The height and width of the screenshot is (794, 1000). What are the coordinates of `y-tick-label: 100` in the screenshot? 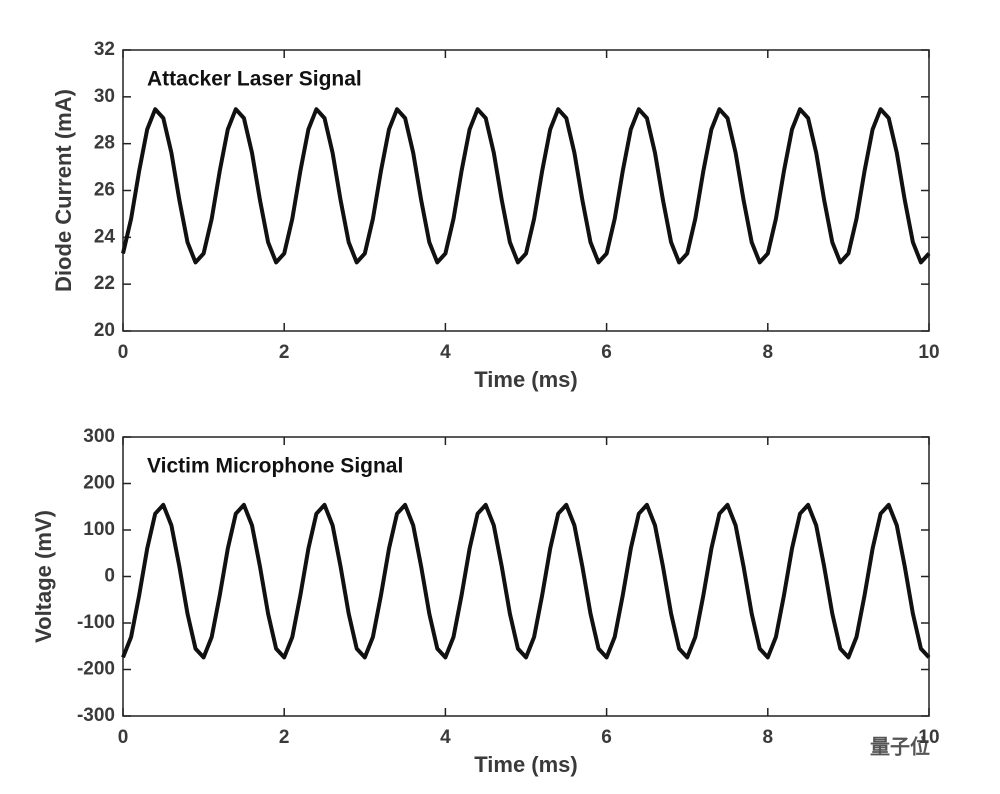 It's located at (99, 529).